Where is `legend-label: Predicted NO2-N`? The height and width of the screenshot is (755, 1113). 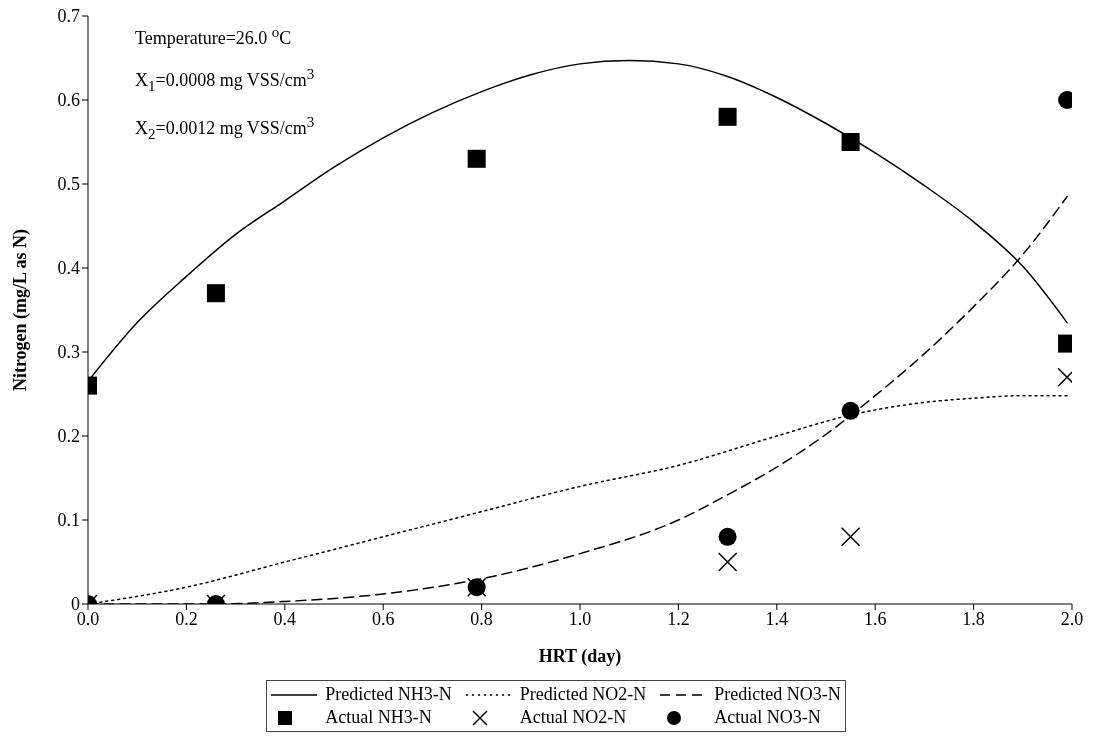
legend-label: Predicted NO2-N is located at coordinates (583, 694).